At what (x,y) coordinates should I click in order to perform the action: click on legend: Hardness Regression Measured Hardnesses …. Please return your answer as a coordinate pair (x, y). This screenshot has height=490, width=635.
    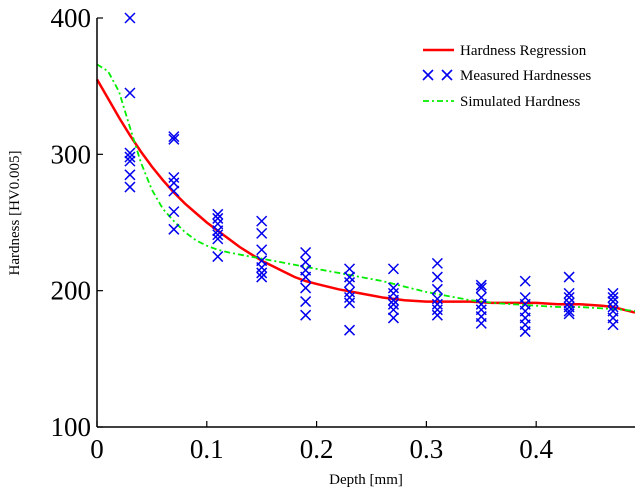
    Looking at the image, I should click on (506, 76).